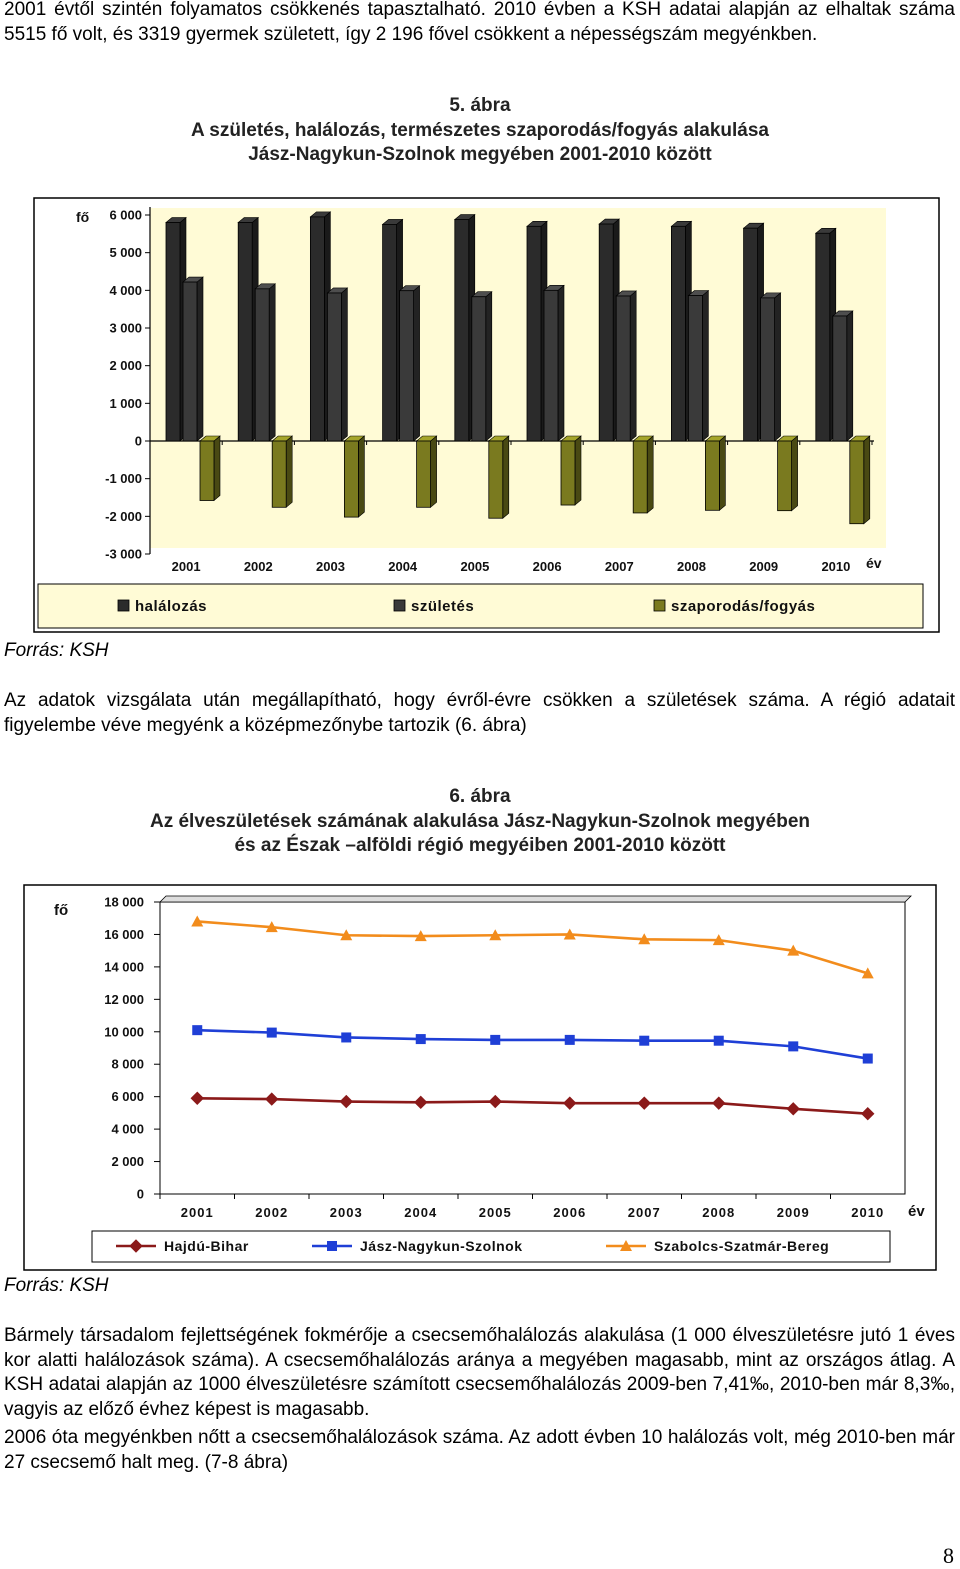 Image resolution: width=960 pixels, height=1569 pixels. What do you see at coordinates (763, 566) in the screenshot?
I see `chart1-xtick-label: 2009` at bounding box center [763, 566].